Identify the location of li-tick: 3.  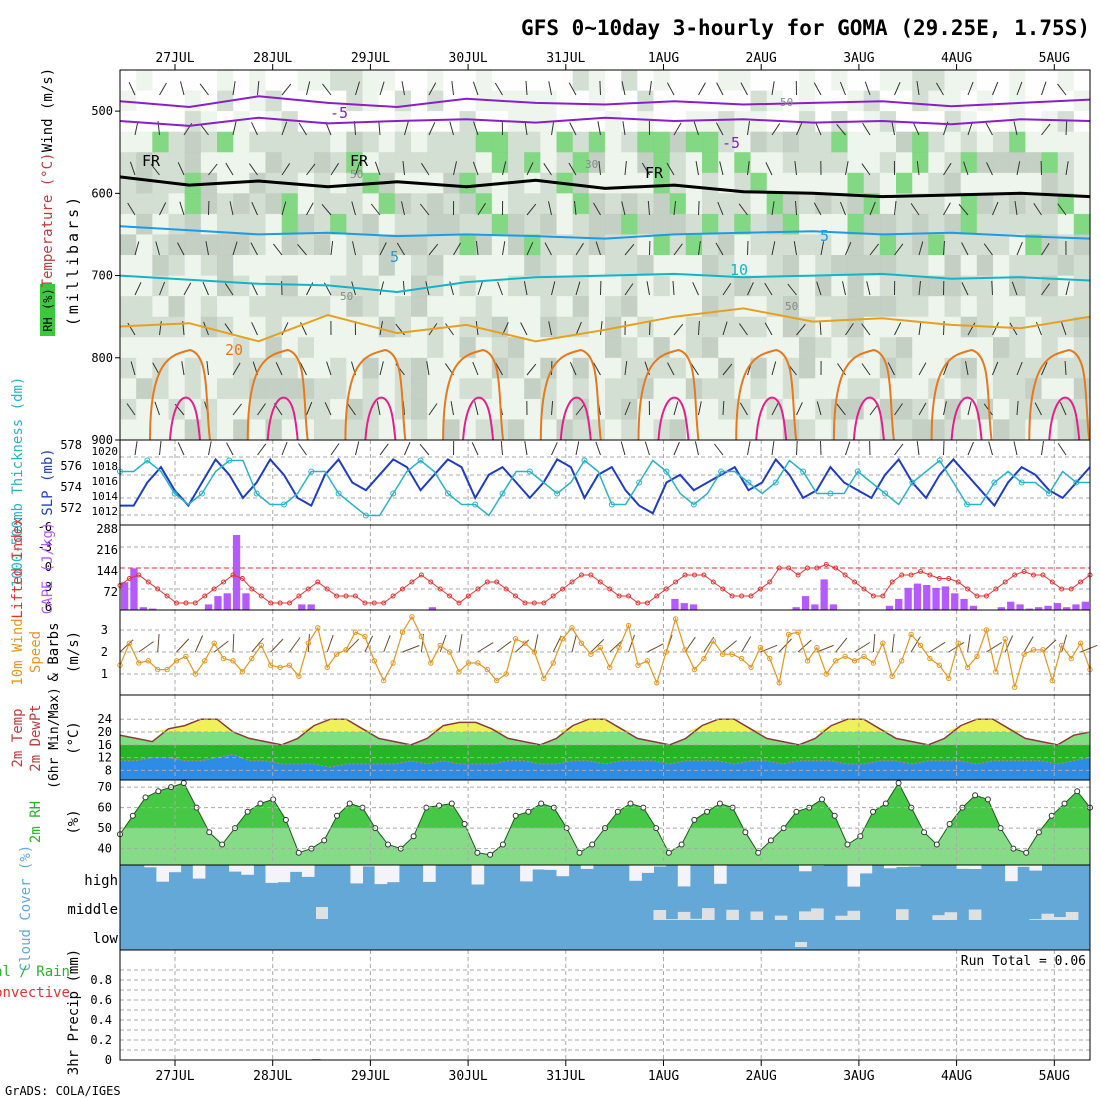
(48, 587).